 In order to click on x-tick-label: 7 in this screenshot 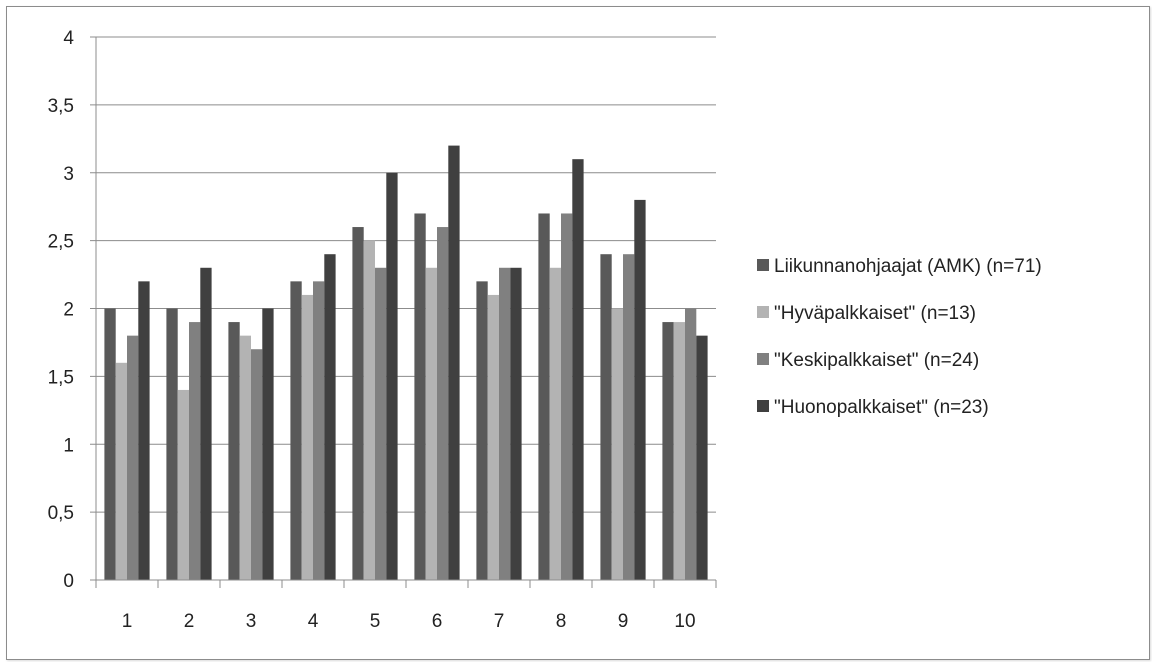, I will do `click(499, 621)`.